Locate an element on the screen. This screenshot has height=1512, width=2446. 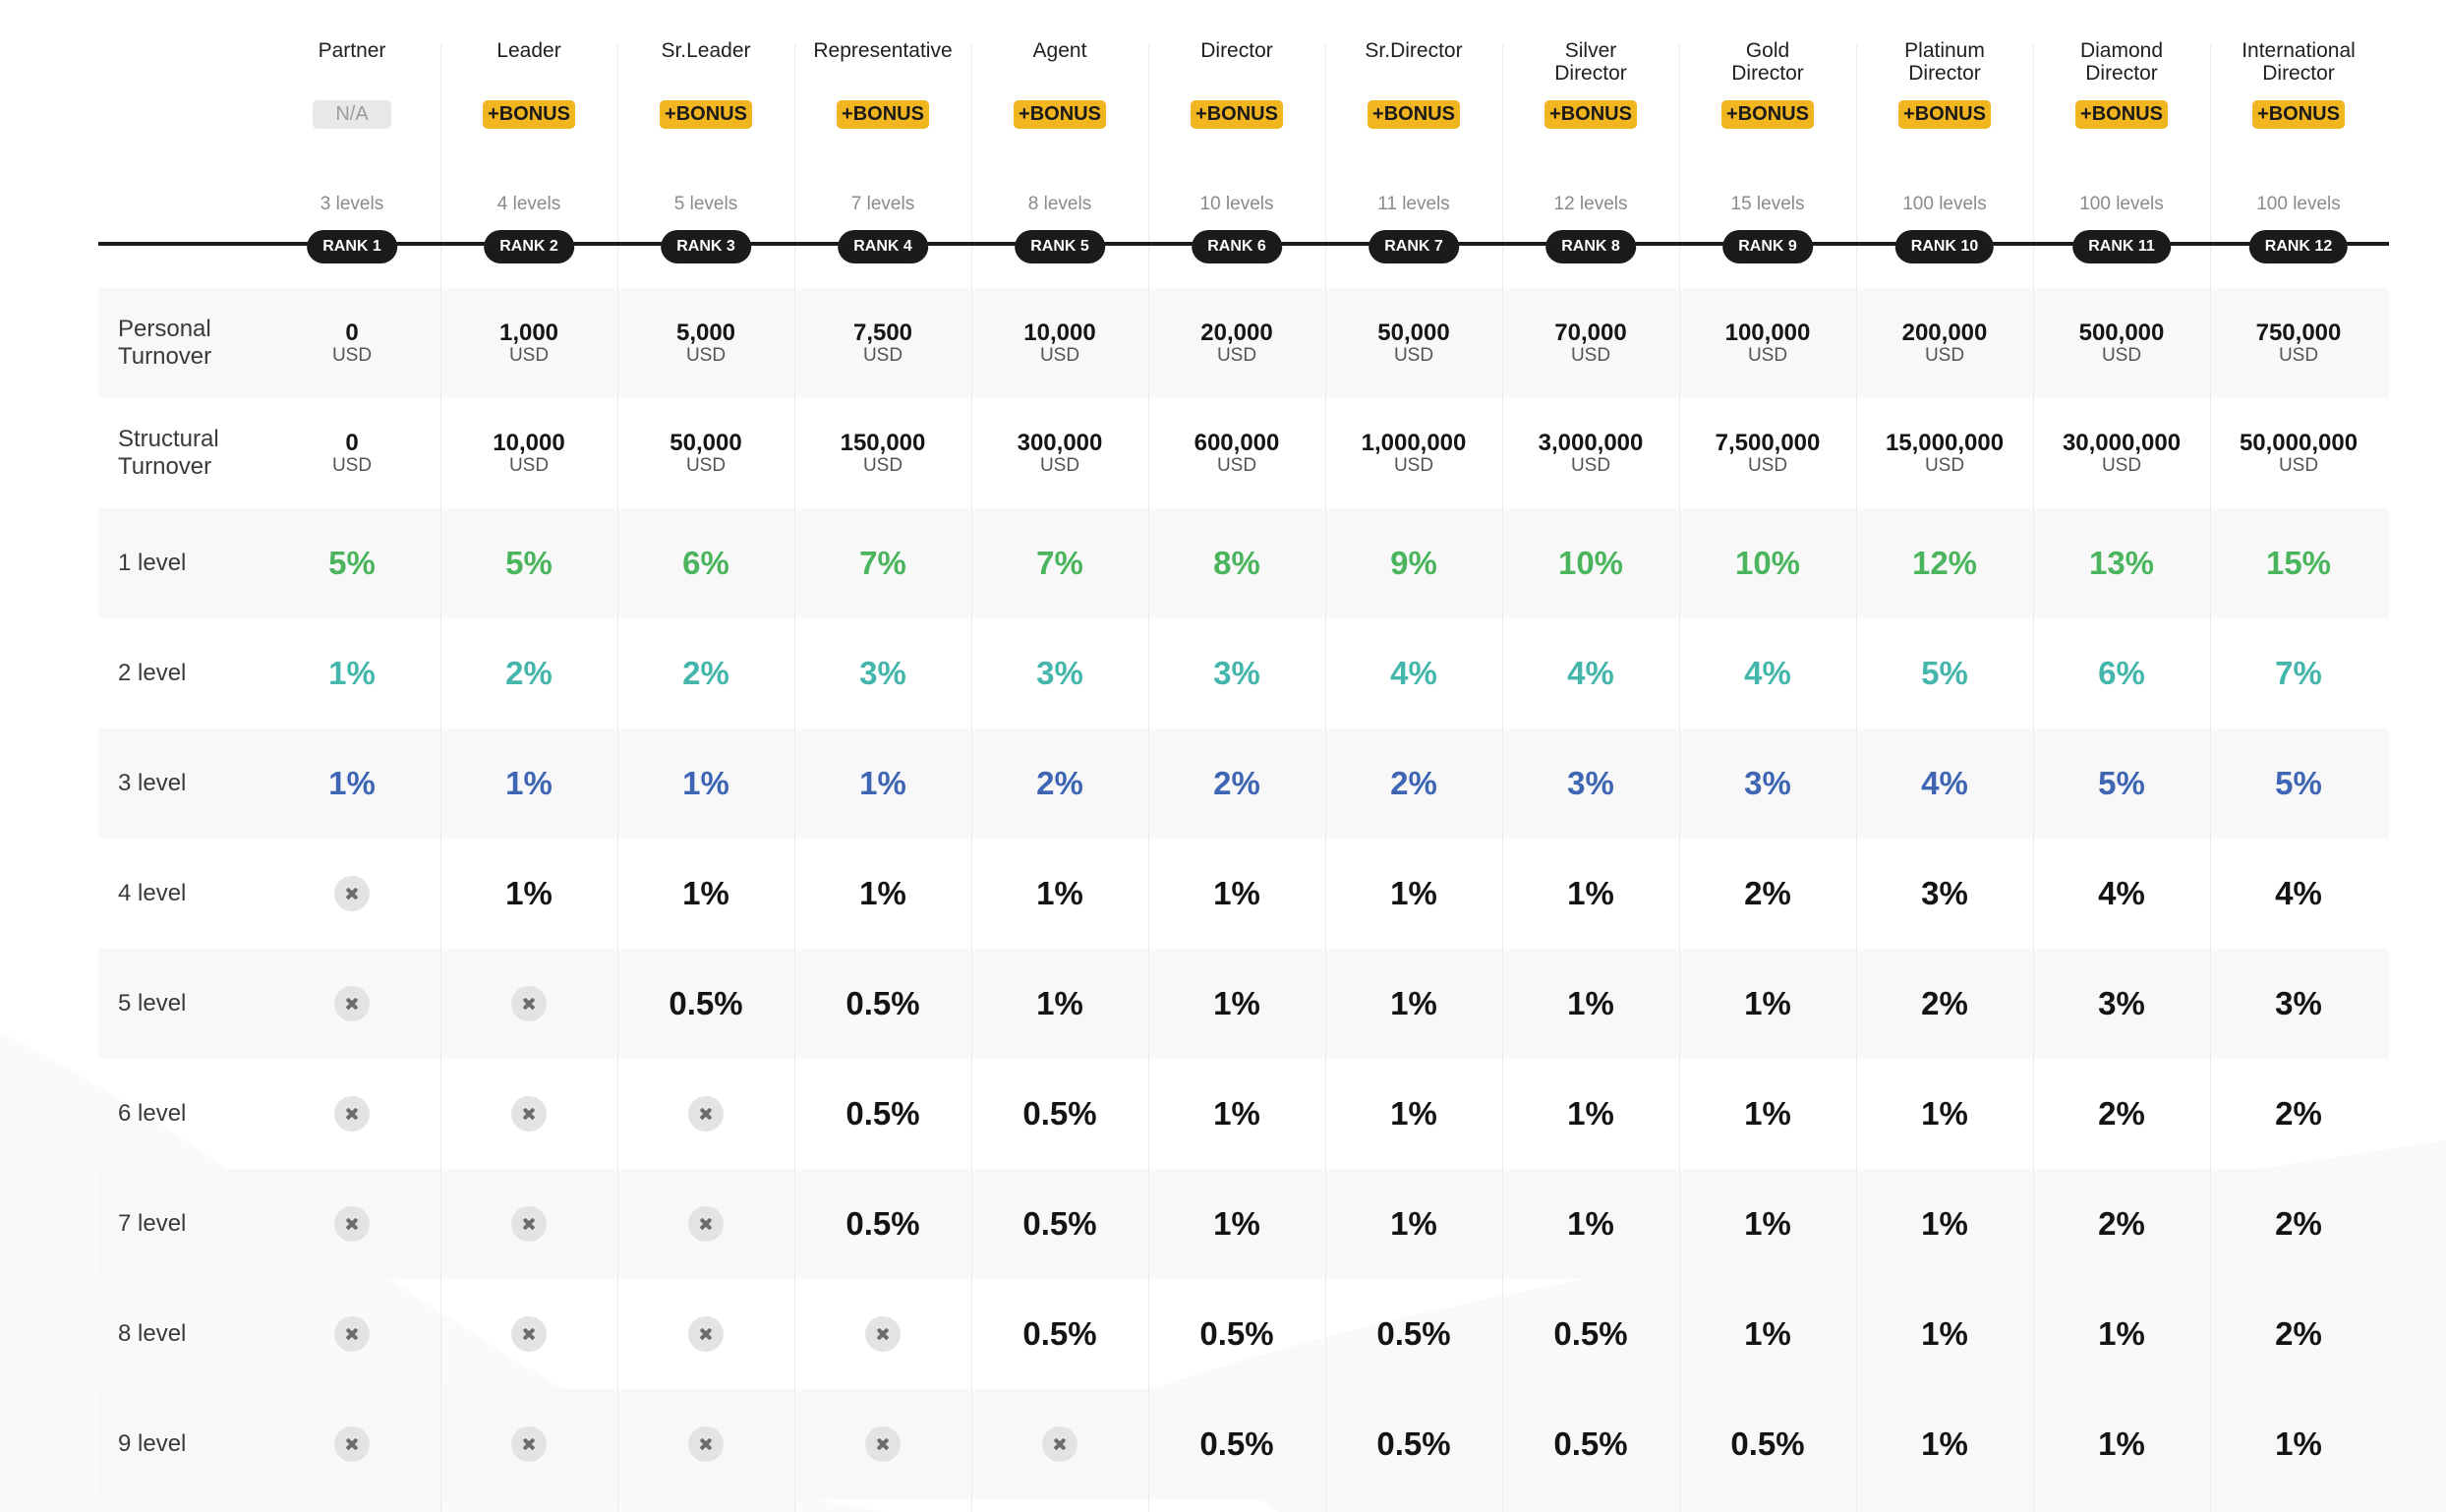
row-label: 1 level is located at coordinates (152, 563).